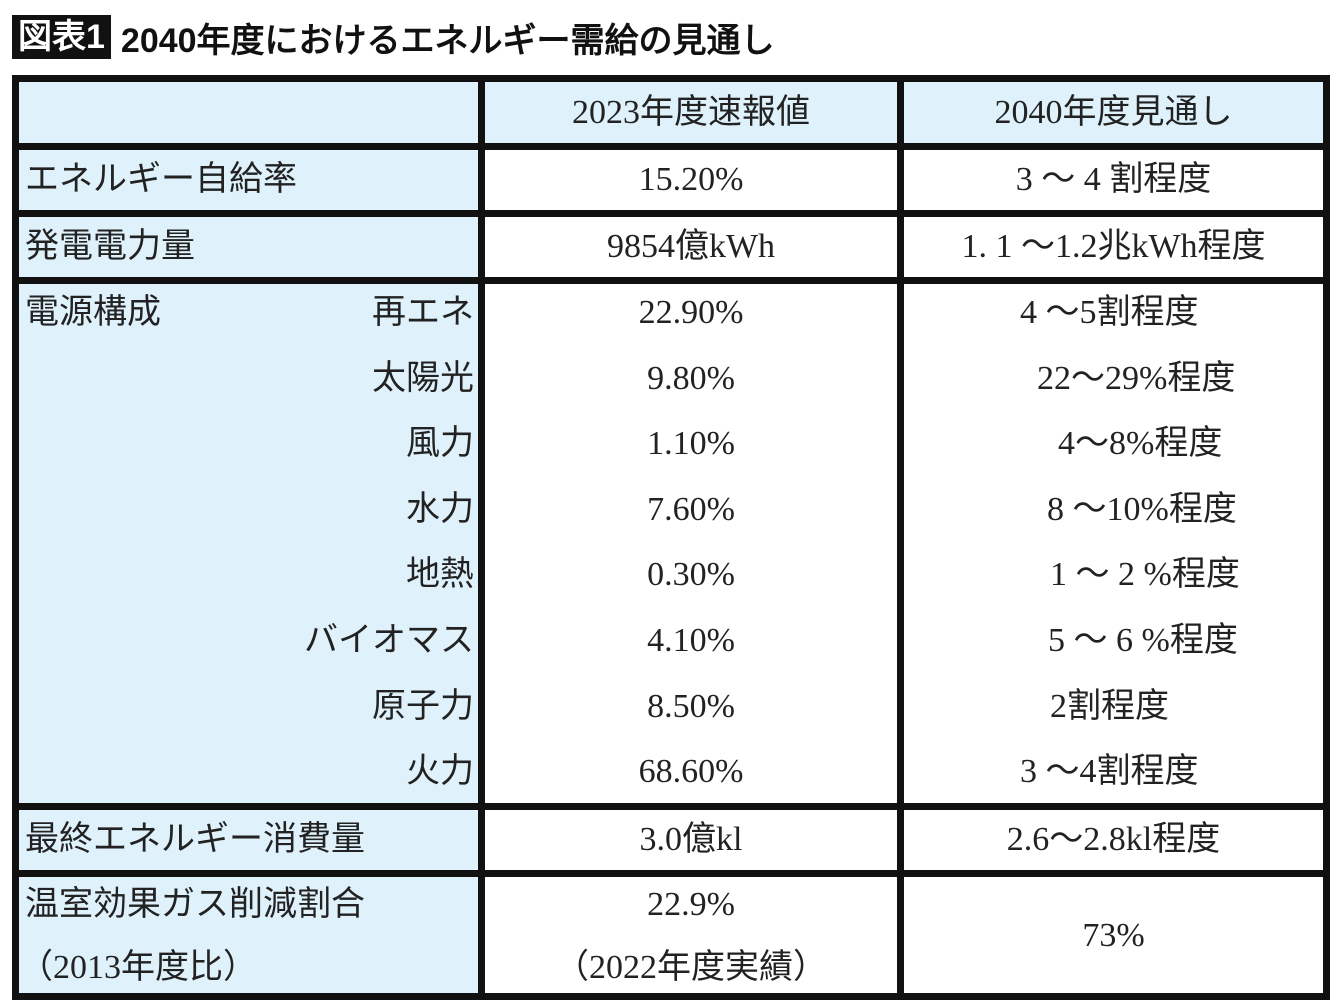 The width and height of the screenshot is (1340, 1007). Describe the element at coordinates (138, 967) in the screenshot. I see `label-subtext: （2013年度比）` at that location.